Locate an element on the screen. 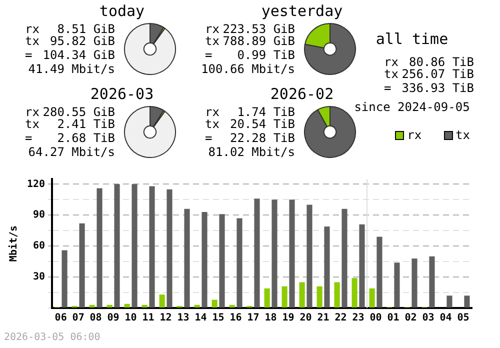 This screenshot has width=500, height=348. x-tick-label: 16 is located at coordinates (236, 318).